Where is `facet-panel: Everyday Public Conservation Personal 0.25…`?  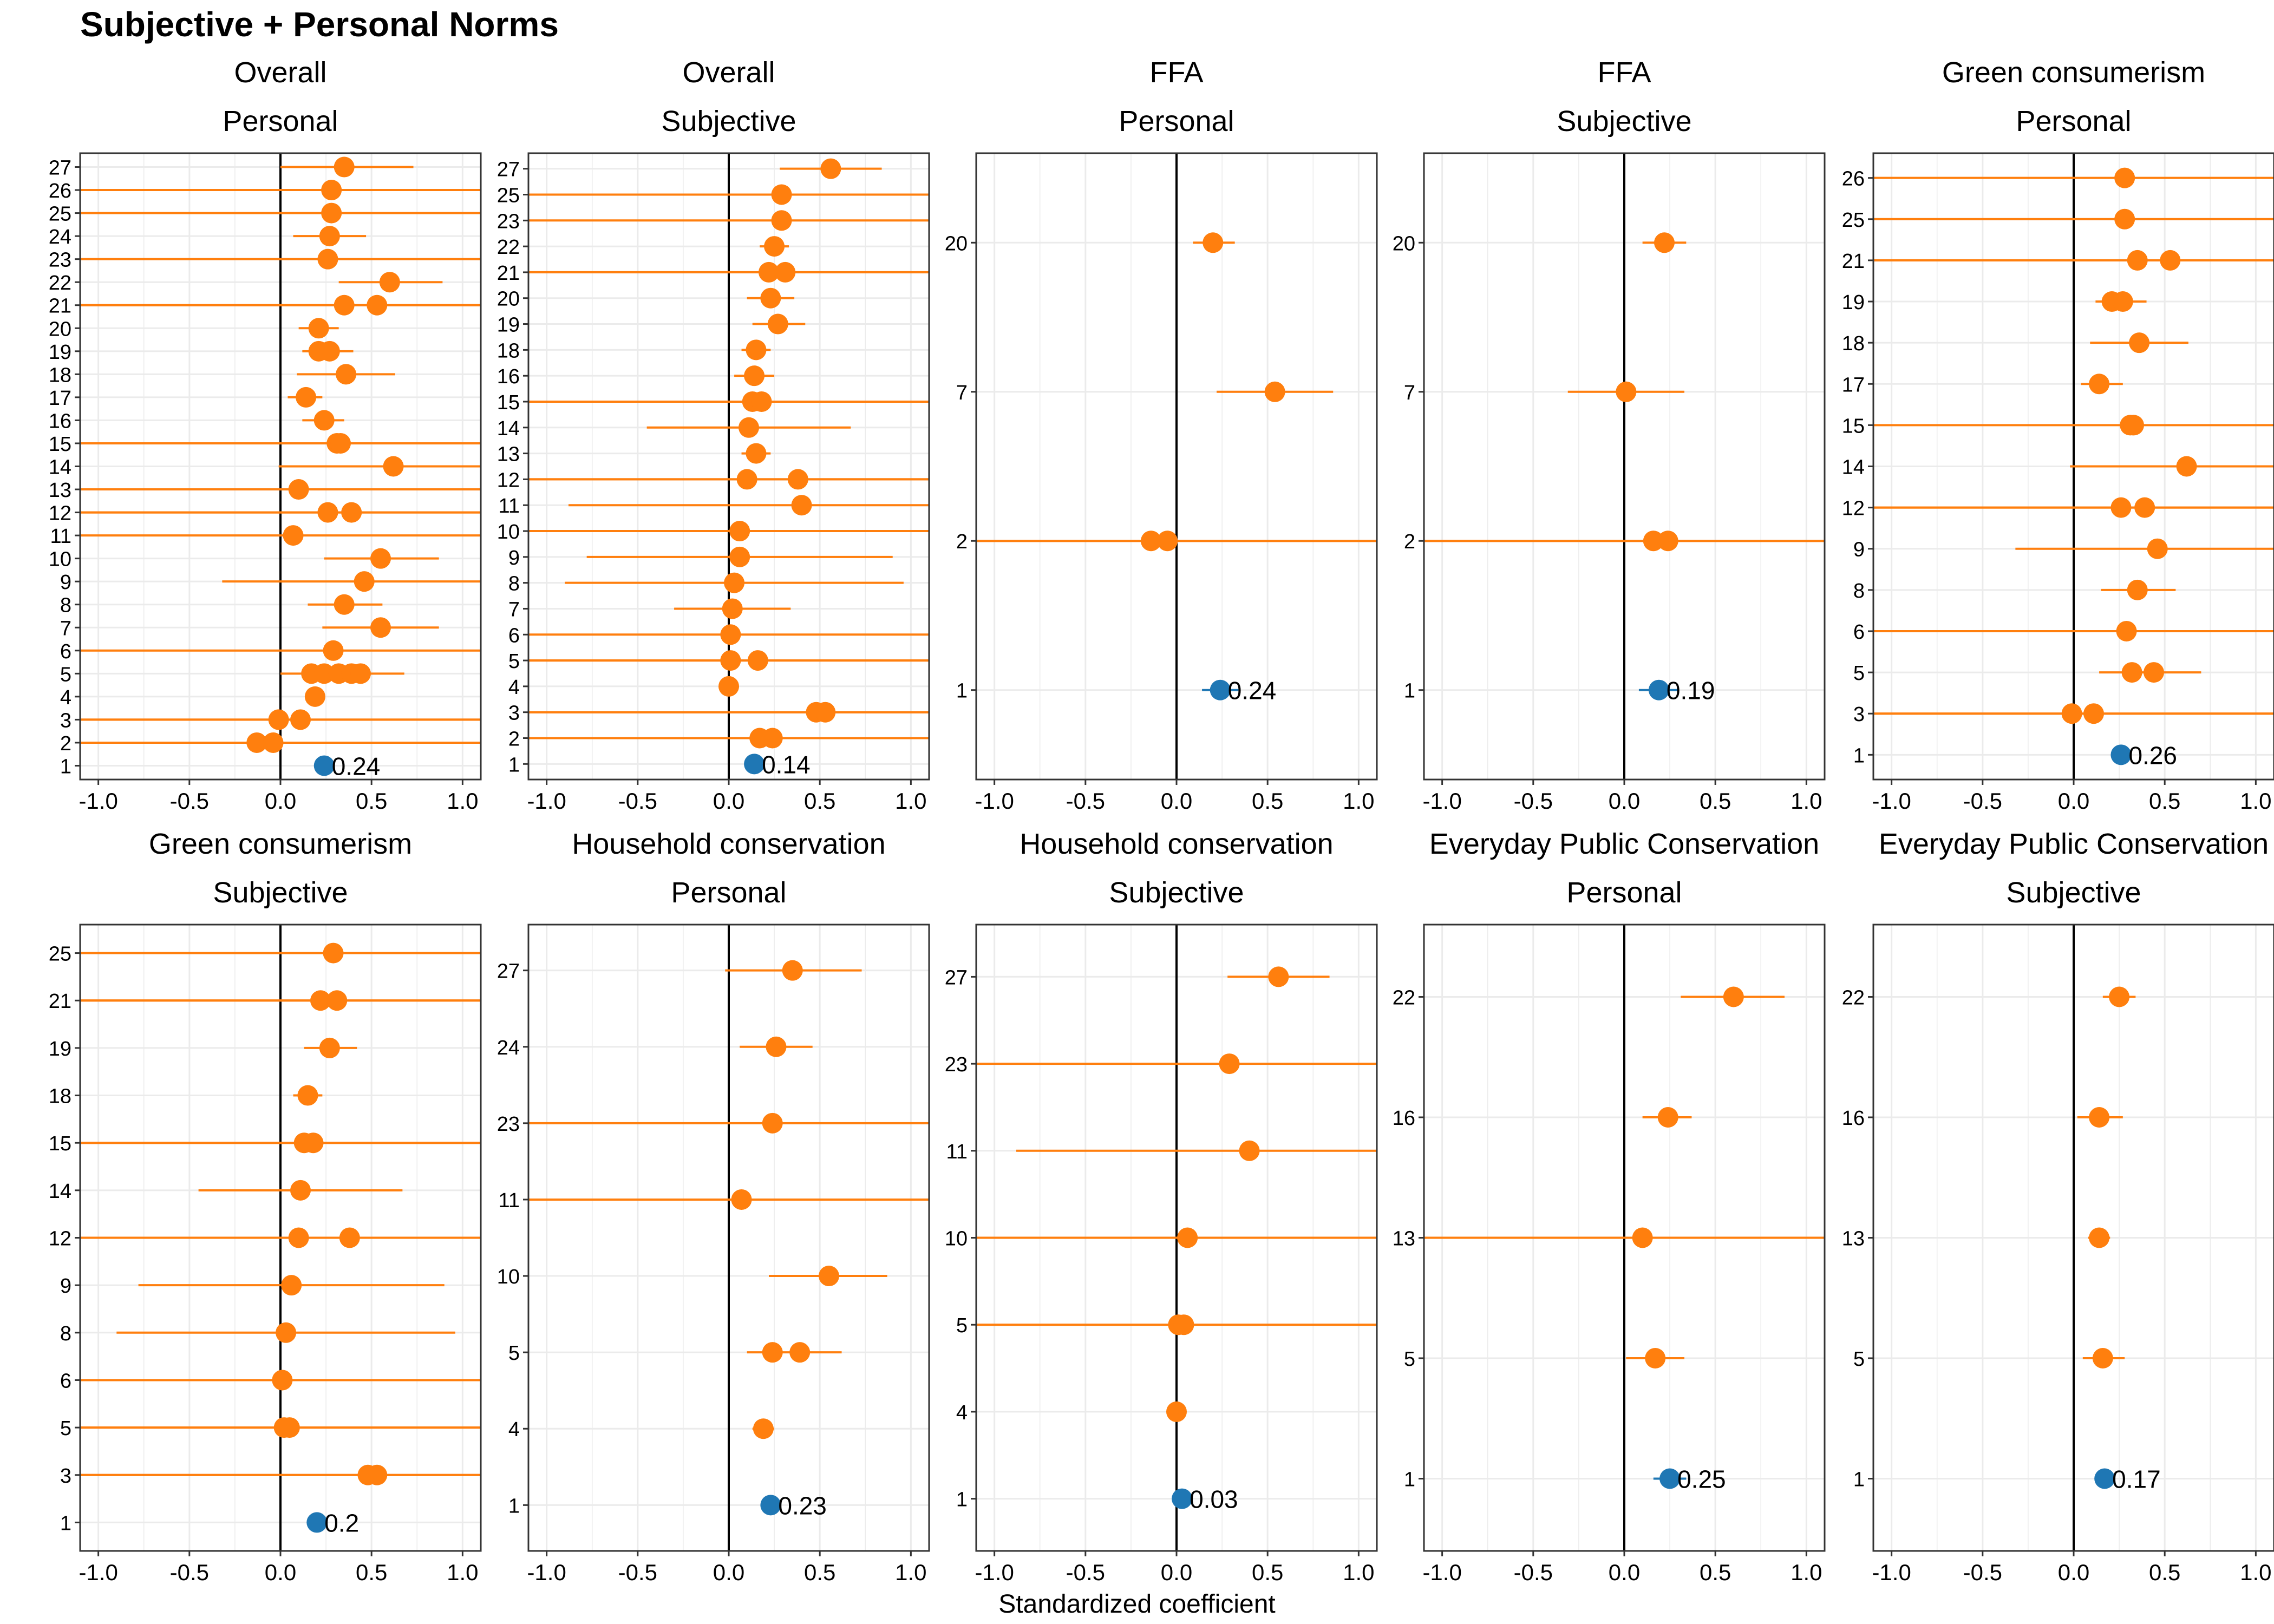
facet-panel: Everyday Public Conservation Personal 0.25… is located at coordinates (1609, 1207).